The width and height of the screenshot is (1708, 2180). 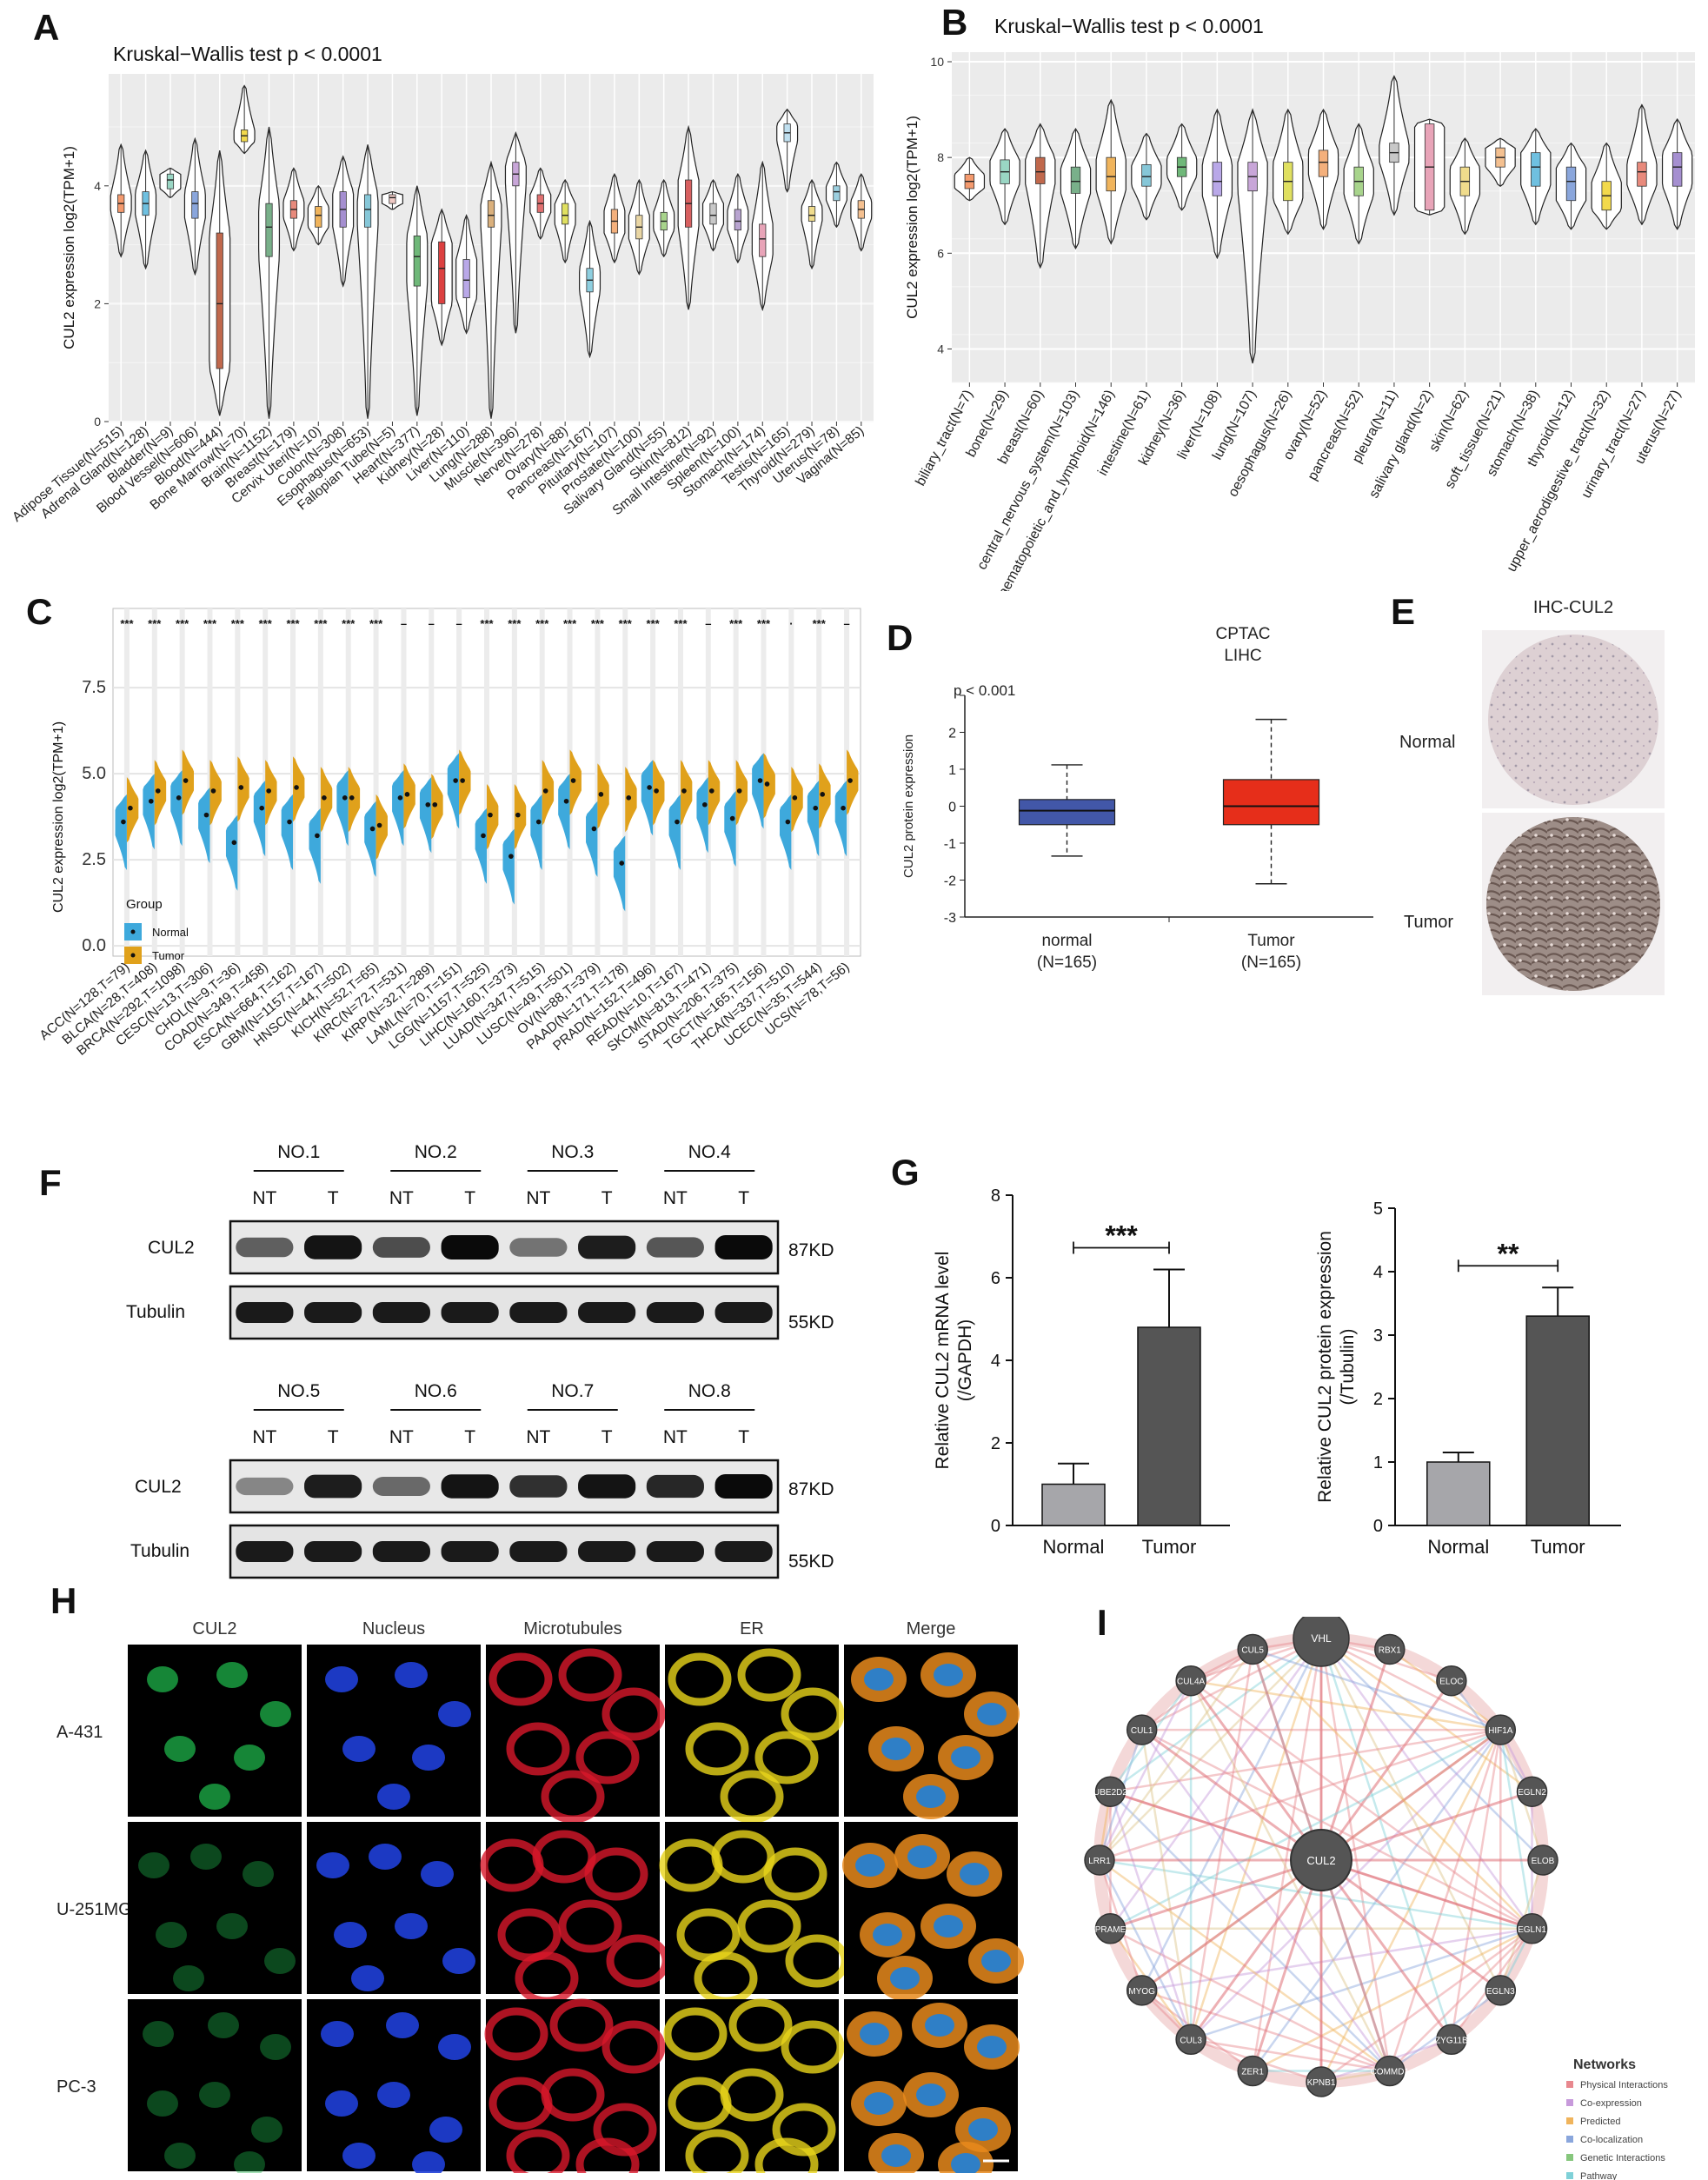 I want to click on x-tick-label: Tumor, so click(x=1271, y=941).